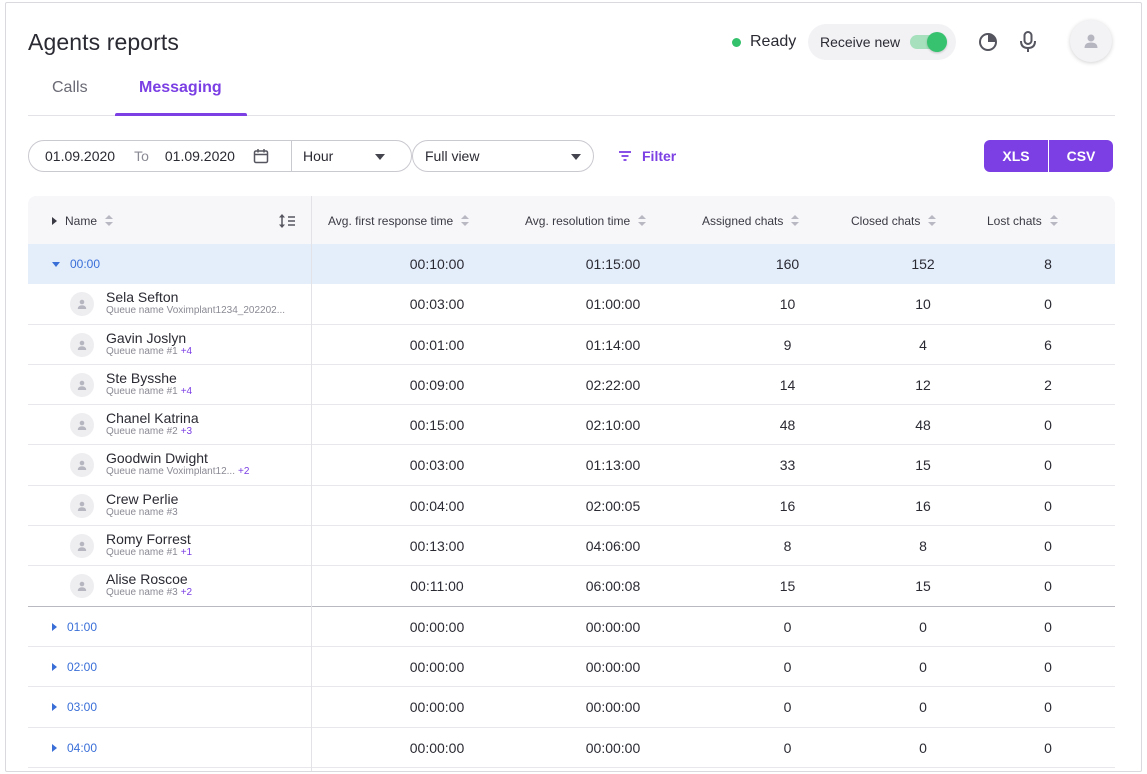  I want to click on agent-queue: Queue name #3 +2, so click(149, 593).